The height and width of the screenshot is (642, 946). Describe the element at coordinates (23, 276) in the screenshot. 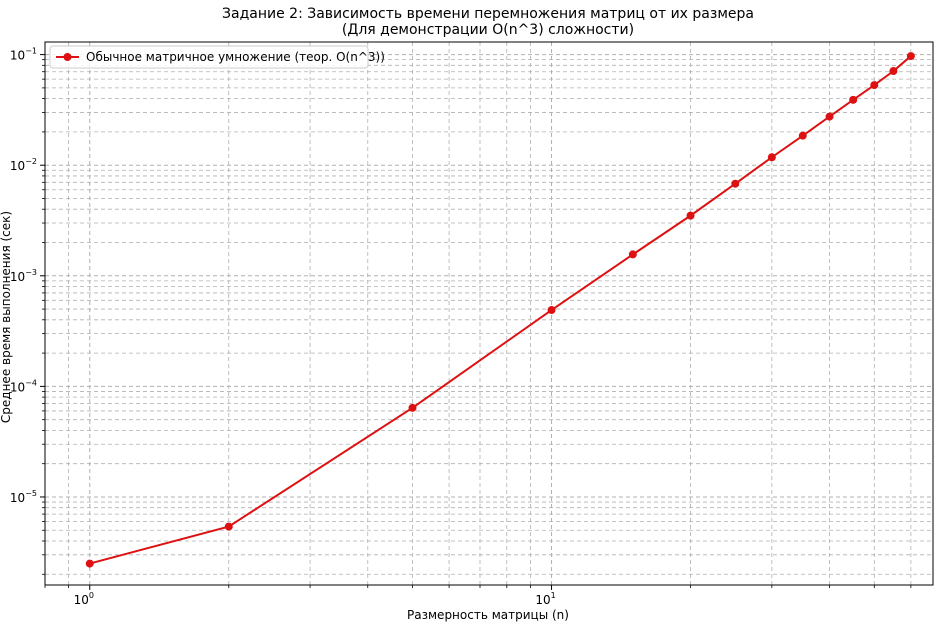

I see `y-tick-label: 10⁻³` at that location.